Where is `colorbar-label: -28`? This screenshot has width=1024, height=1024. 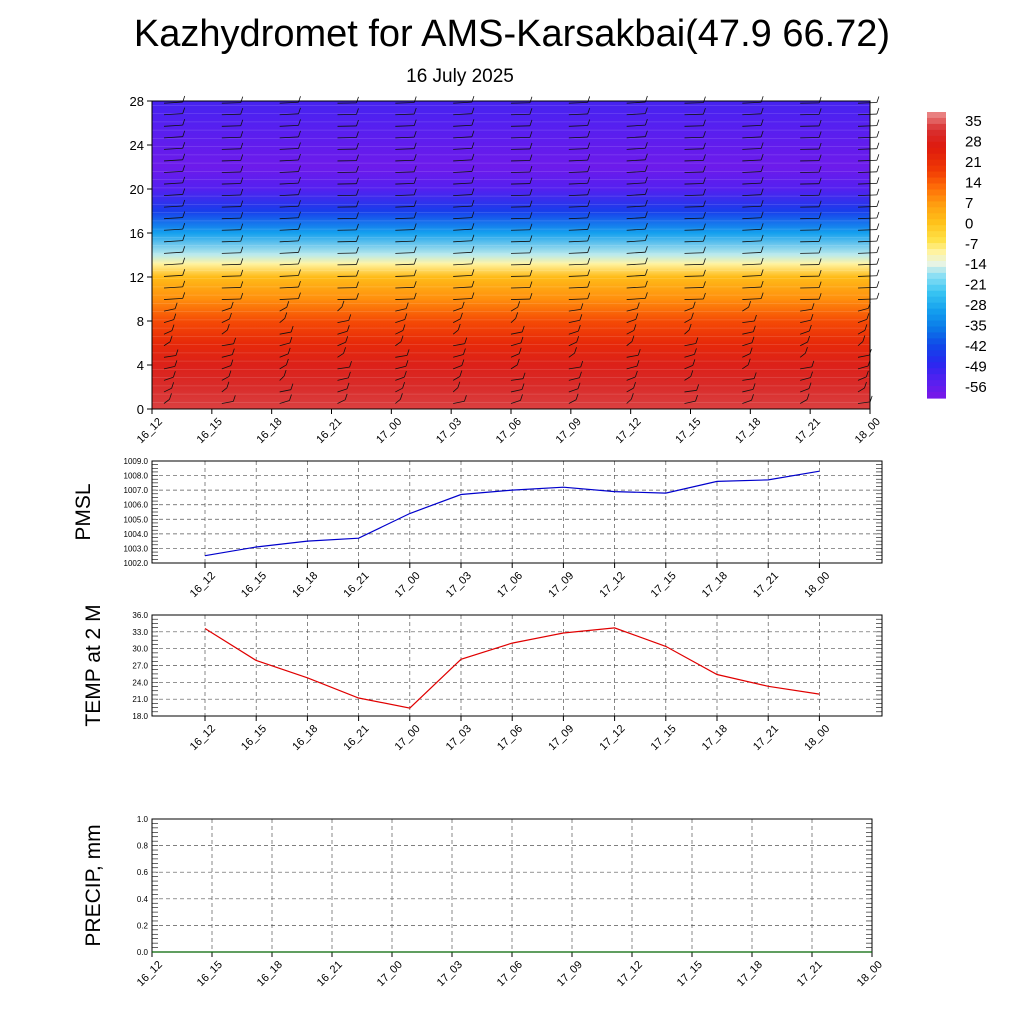 colorbar-label: -28 is located at coordinates (976, 305).